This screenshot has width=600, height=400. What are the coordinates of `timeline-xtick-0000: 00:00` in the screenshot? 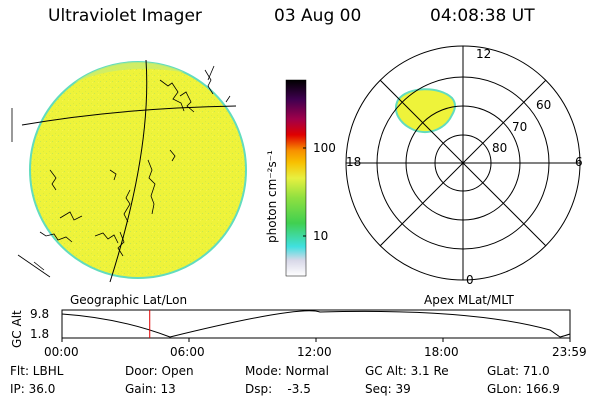 It's located at (61, 352).